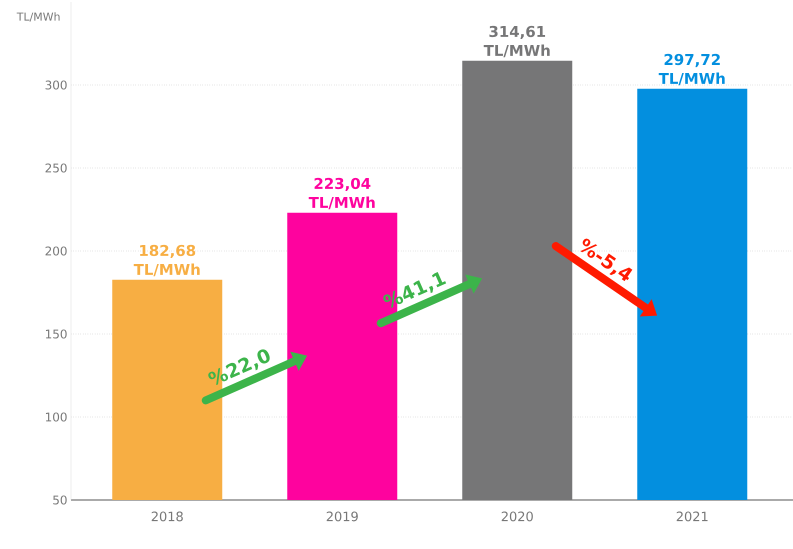 Image resolution: width=793 pixels, height=549 pixels. I want to click on data-label: 182,68 TL/MWh, so click(167, 260).